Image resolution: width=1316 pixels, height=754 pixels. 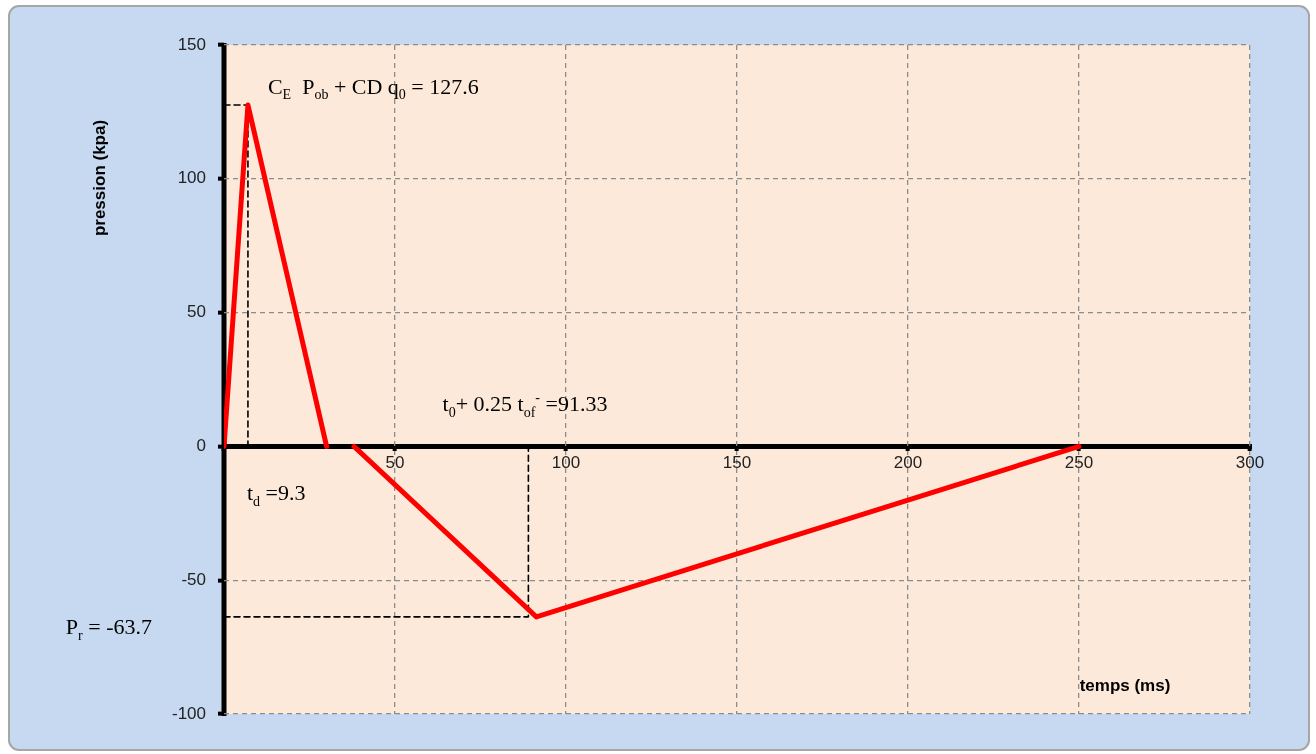 I want to click on y-axis-title: pression (kpa), so click(x=99, y=178).